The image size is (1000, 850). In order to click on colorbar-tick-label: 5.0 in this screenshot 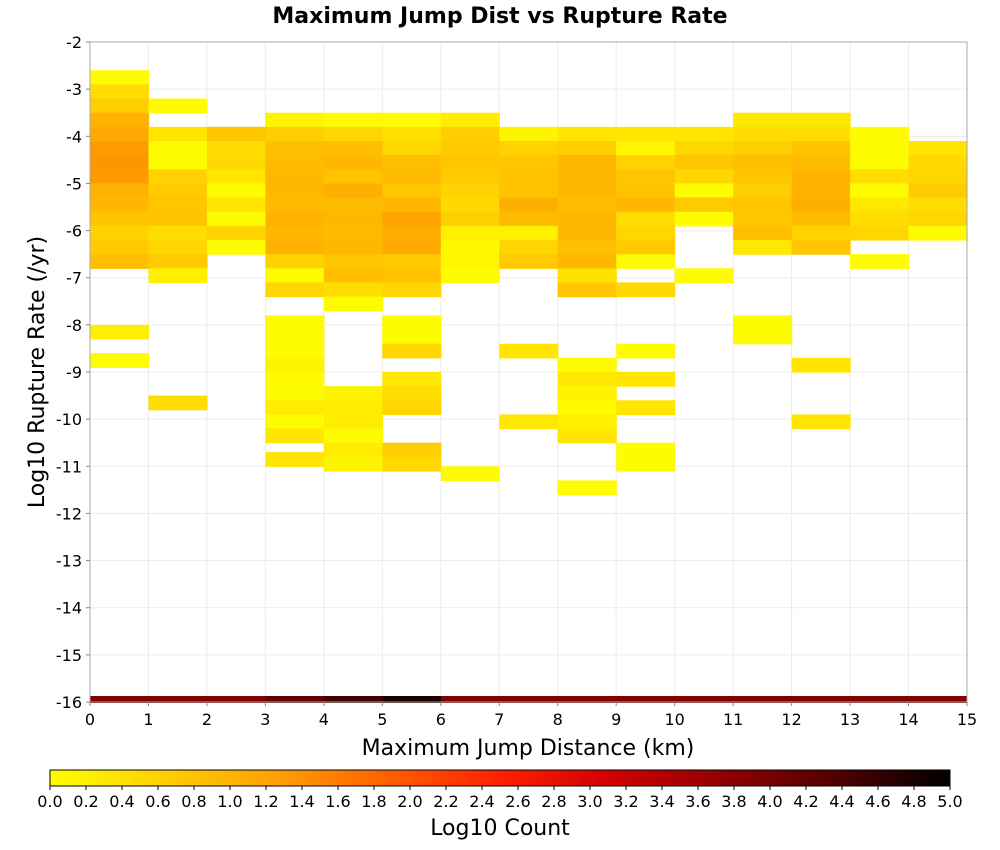, I will do `click(949, 801)`.